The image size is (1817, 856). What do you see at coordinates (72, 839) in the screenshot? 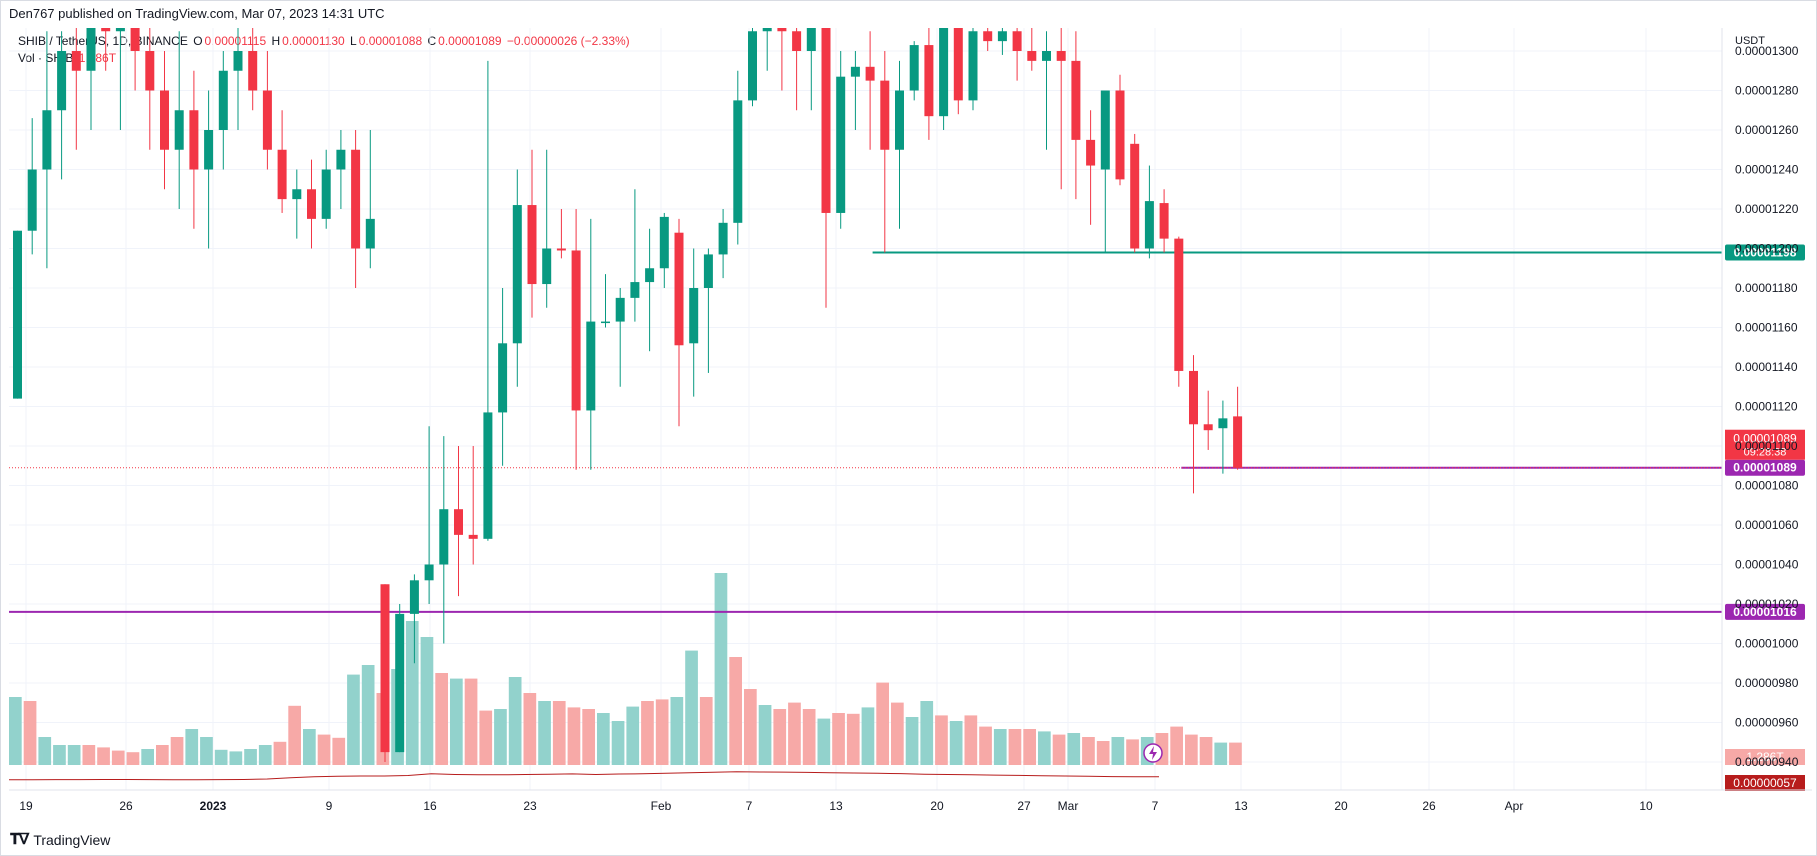
I see `footer-brand: TradingView` at bounding box center [72, 839].